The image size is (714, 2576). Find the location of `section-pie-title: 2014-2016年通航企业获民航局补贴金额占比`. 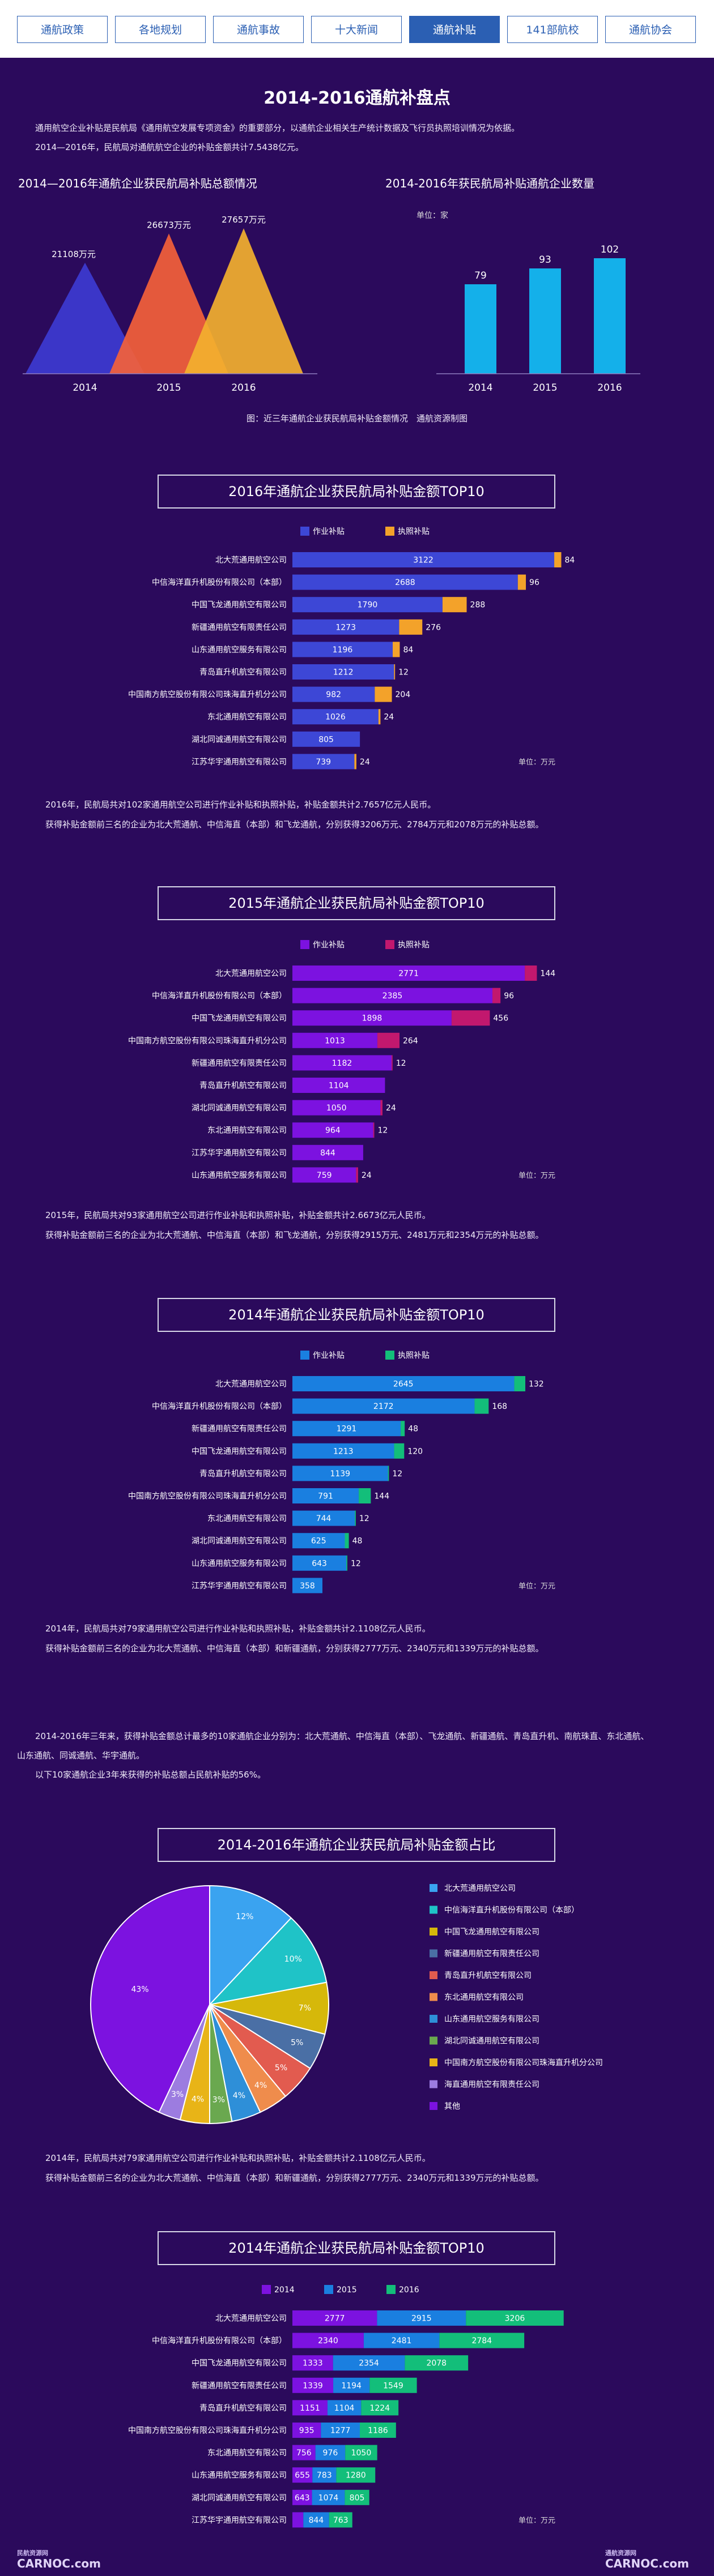

section-pie-title: 2014-2016年通航企业获民航局补贴金额占比 is located at coordinates (356, 1845).